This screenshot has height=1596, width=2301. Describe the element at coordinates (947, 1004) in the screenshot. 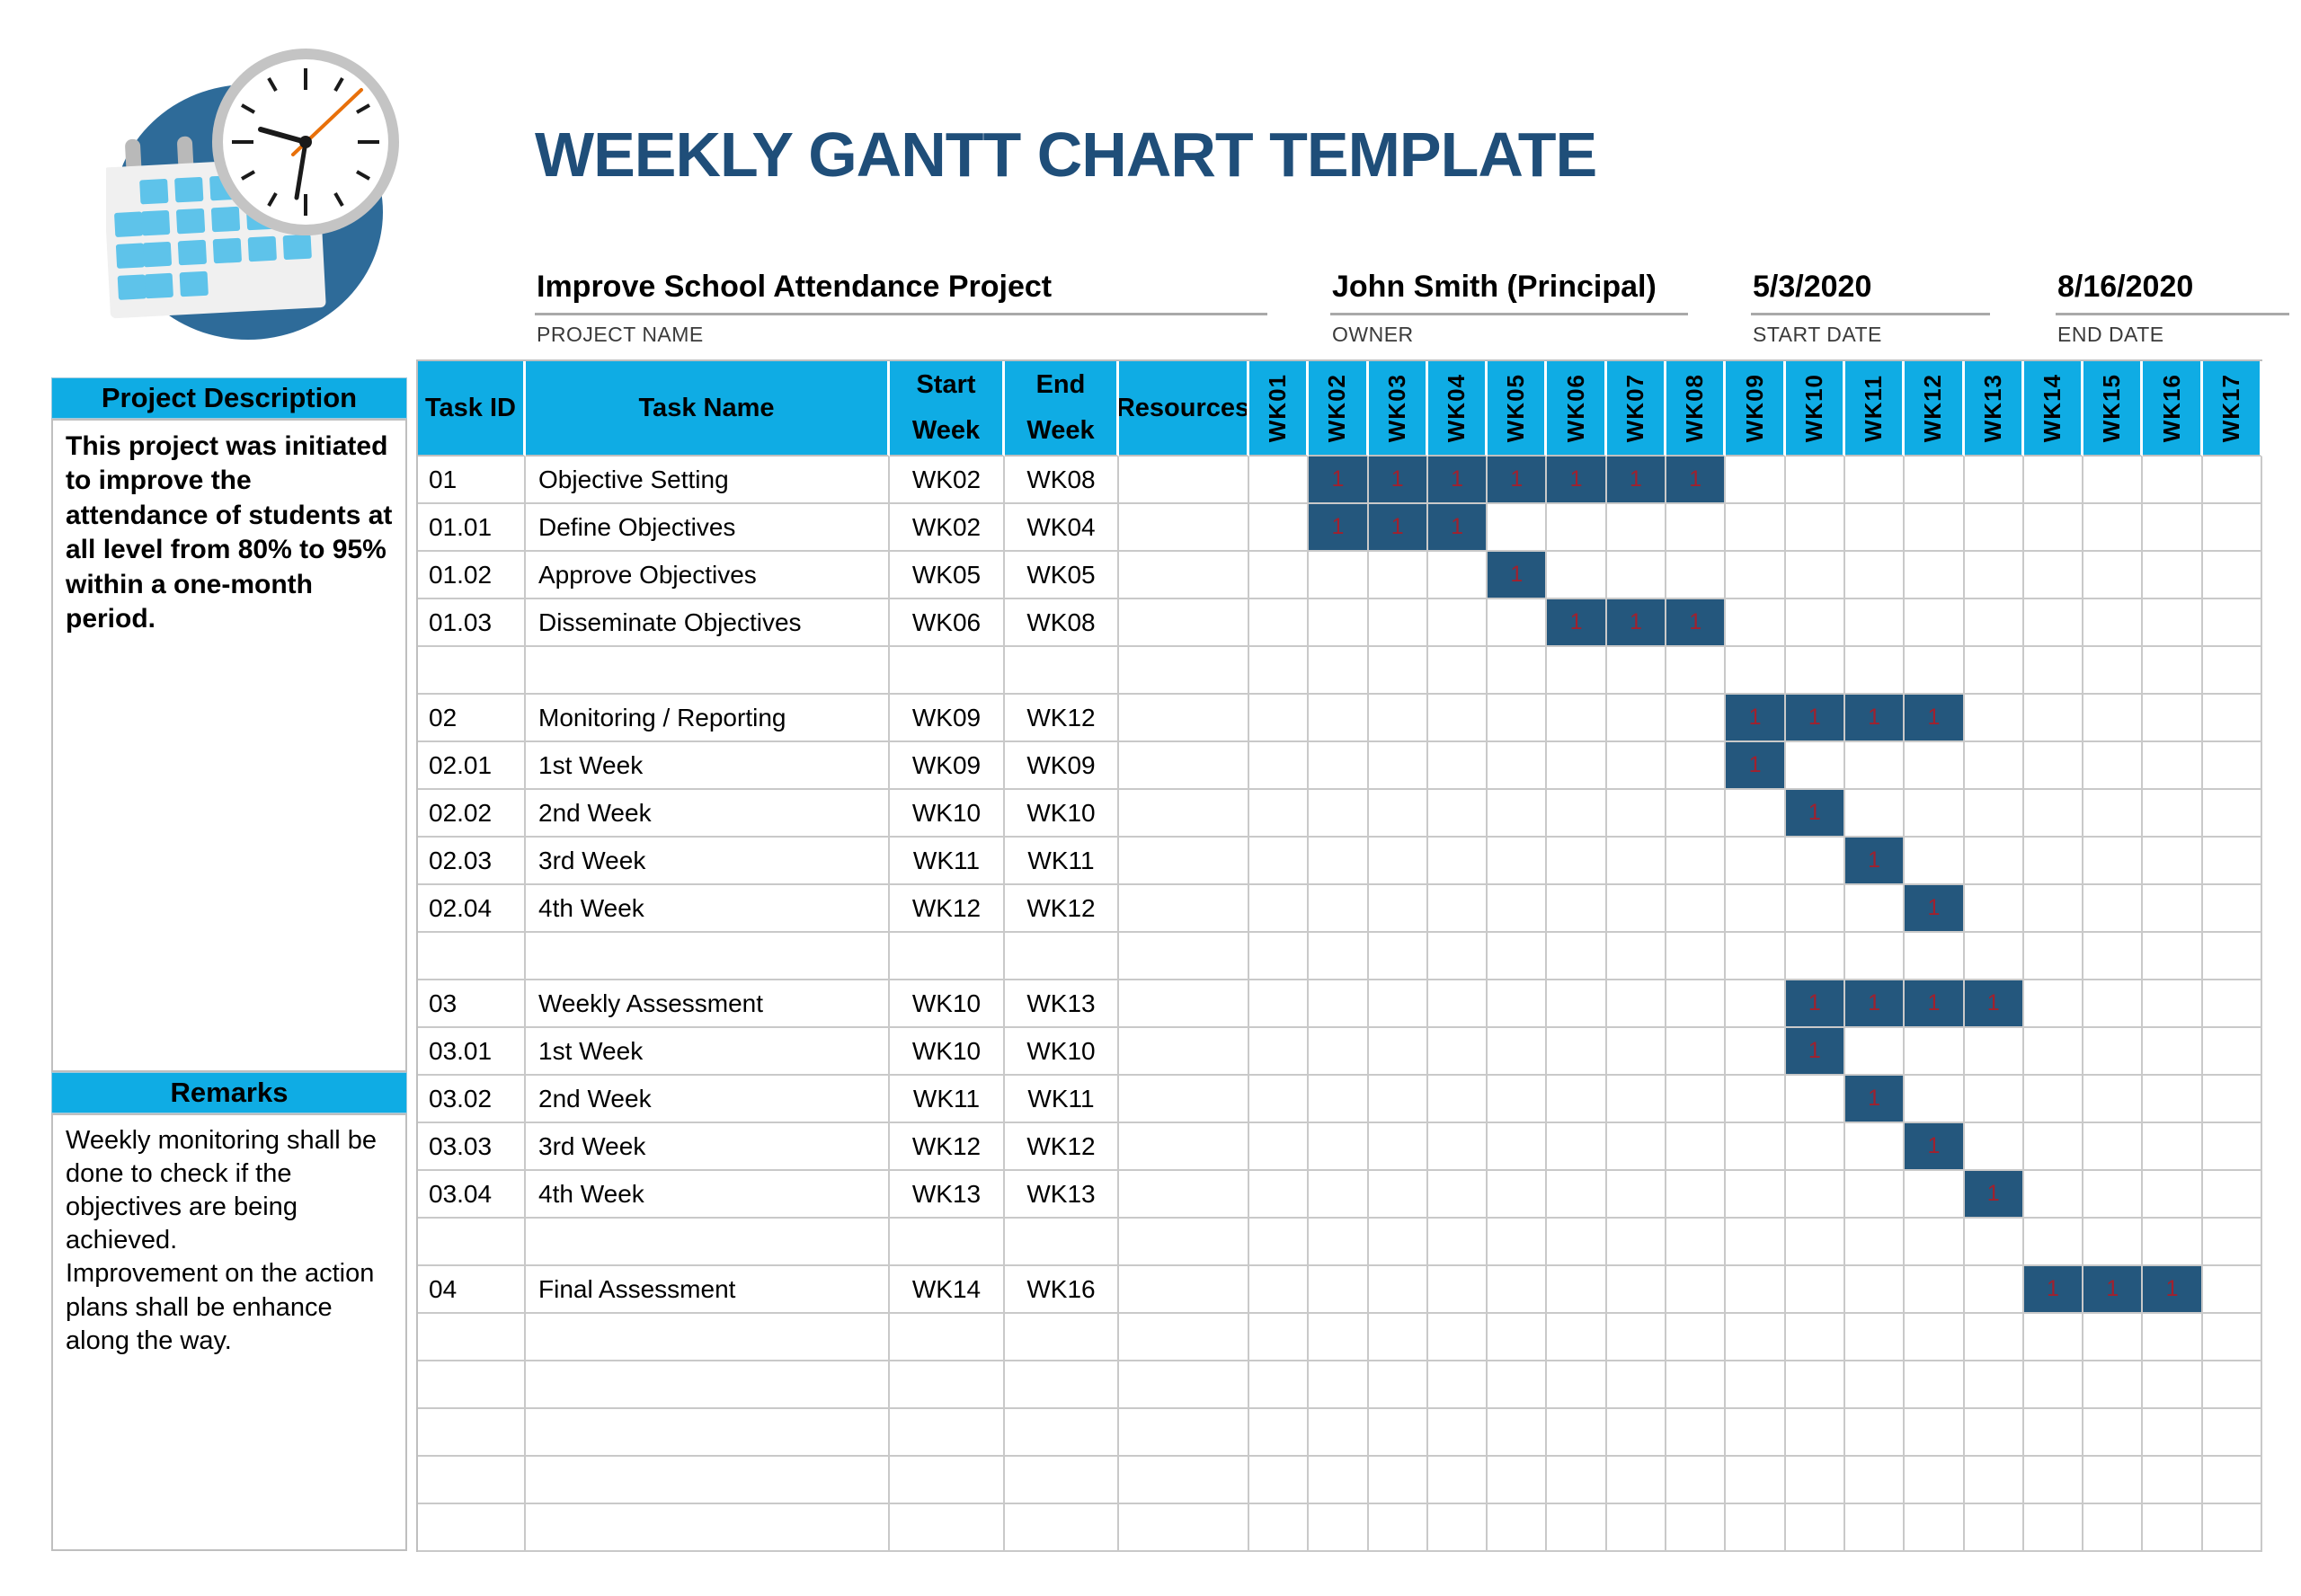

I see `start-week-cell: WK10` at that location.